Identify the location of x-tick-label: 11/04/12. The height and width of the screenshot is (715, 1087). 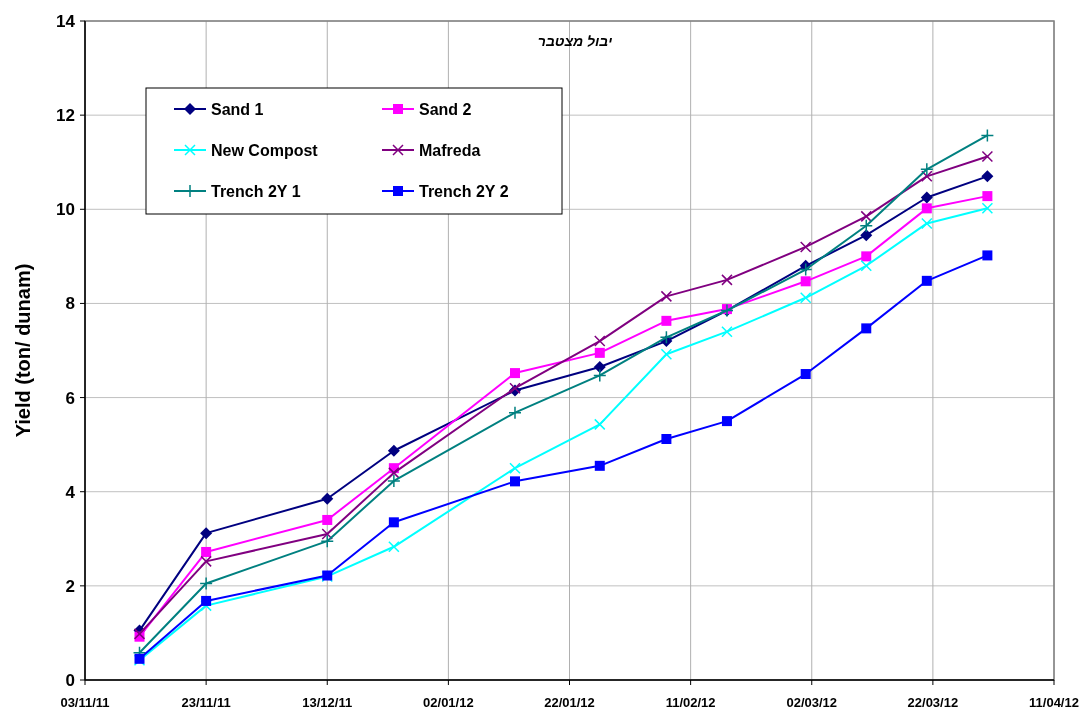
(1054, 702).